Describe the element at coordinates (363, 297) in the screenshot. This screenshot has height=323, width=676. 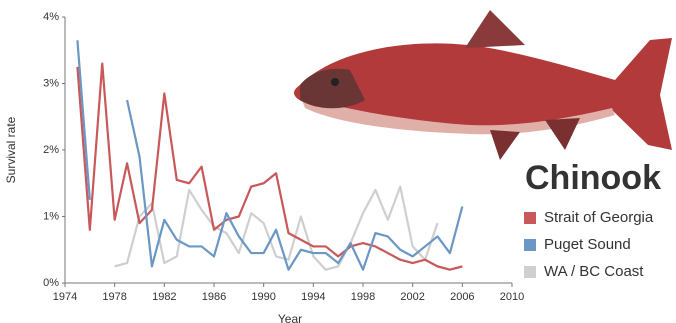
I see `x-tick-label: 1998` at that location.